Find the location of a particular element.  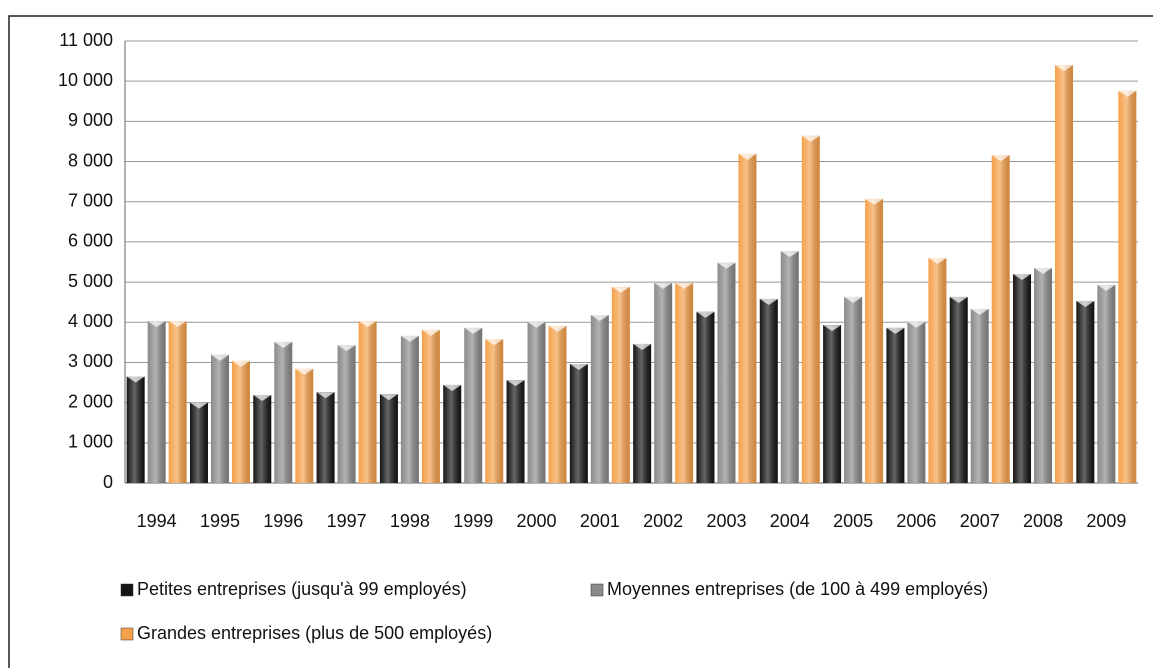

x-tick-label: 2003 is located at coordinates (726, 521).